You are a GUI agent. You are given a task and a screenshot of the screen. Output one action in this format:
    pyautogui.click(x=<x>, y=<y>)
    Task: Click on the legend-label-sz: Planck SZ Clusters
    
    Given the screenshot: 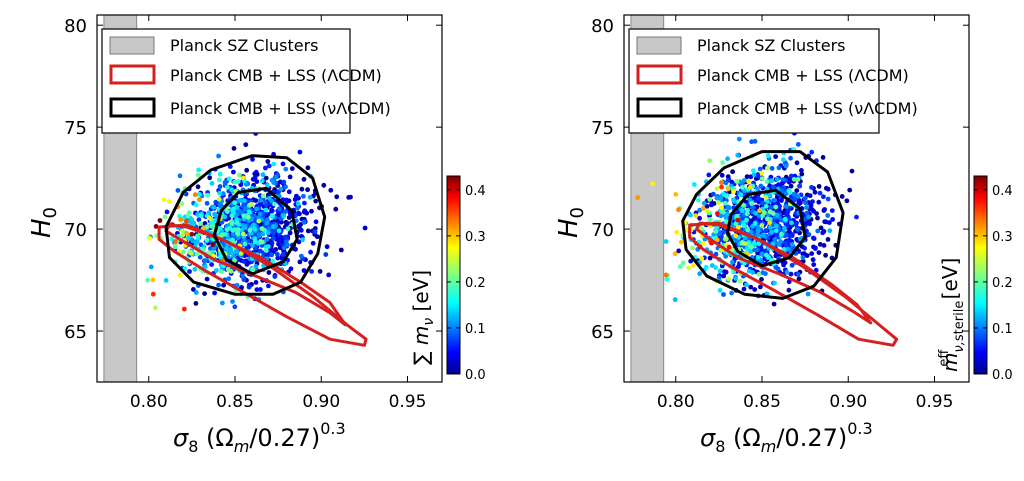 What is the action you would take?
    pyautogui.click(x=771, y=45)
    